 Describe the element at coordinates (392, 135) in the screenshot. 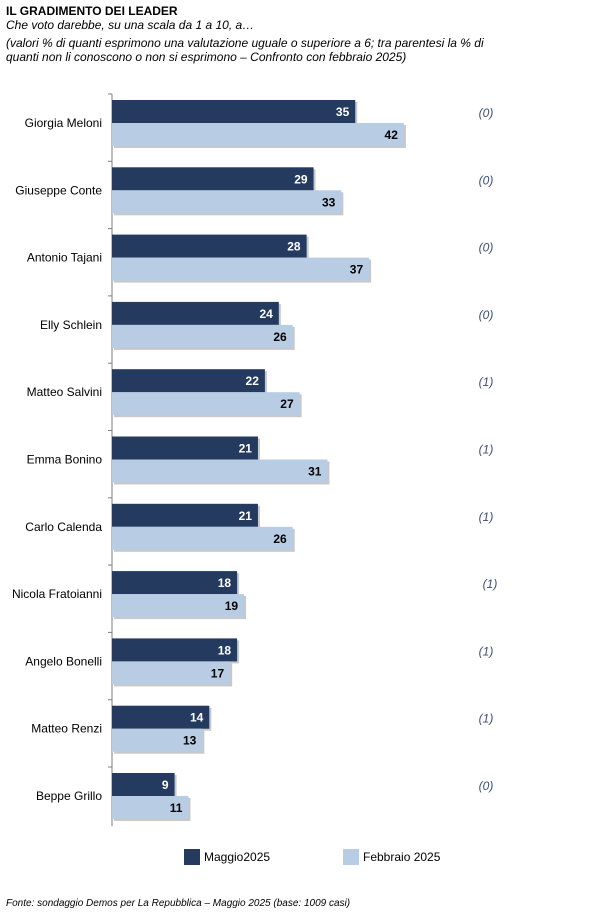

I see `data-label: 42` at that location.